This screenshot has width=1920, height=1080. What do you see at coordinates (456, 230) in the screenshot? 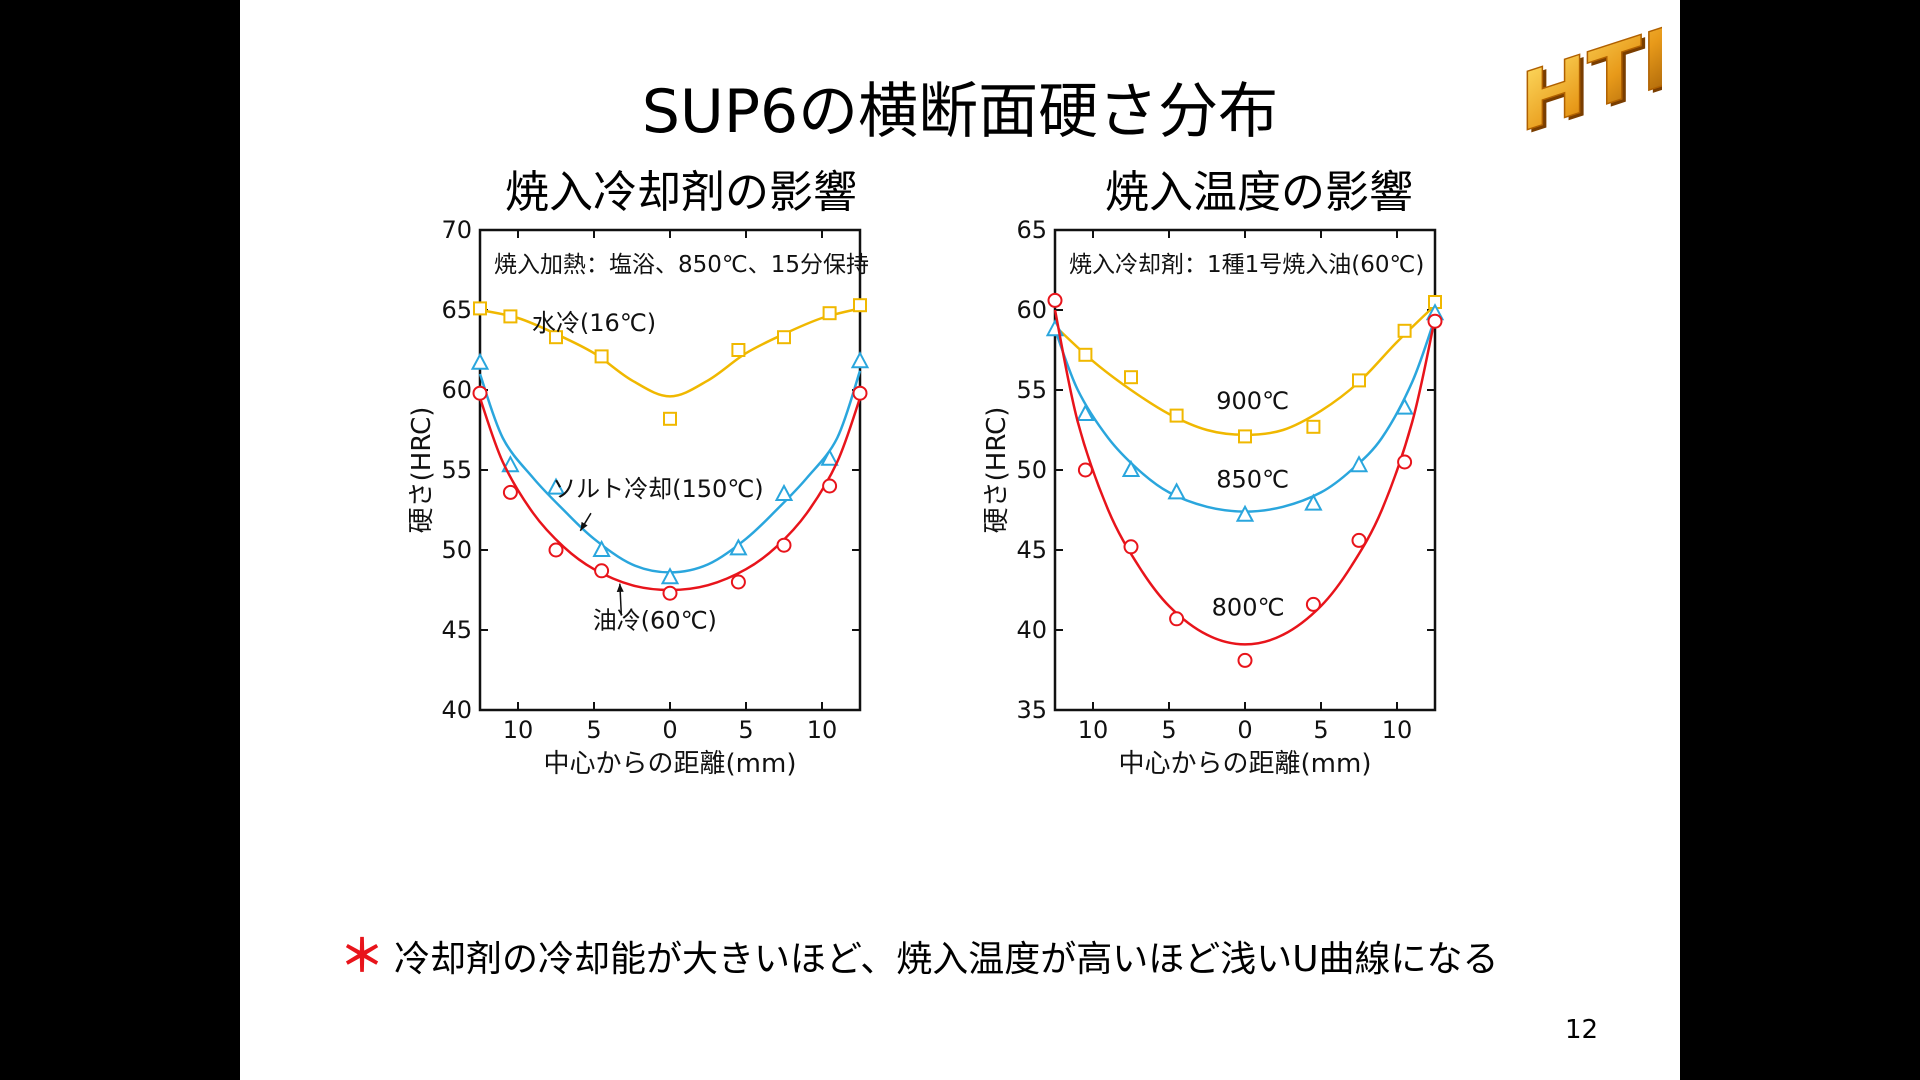
I see `y-tick-label: 70` at bounding box center [456, 230].